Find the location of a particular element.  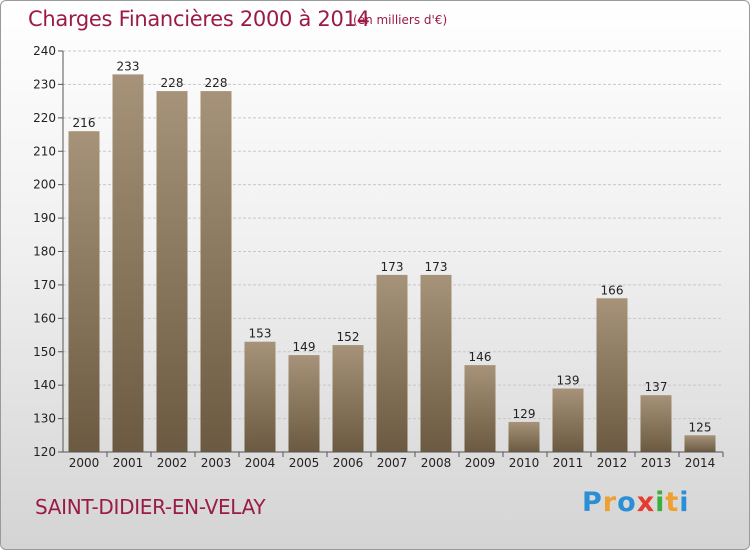

y-tick-labels: 120 130 140 150 160 170 180 190 200 210 220 230 240 is located at coordinates (44, 251).